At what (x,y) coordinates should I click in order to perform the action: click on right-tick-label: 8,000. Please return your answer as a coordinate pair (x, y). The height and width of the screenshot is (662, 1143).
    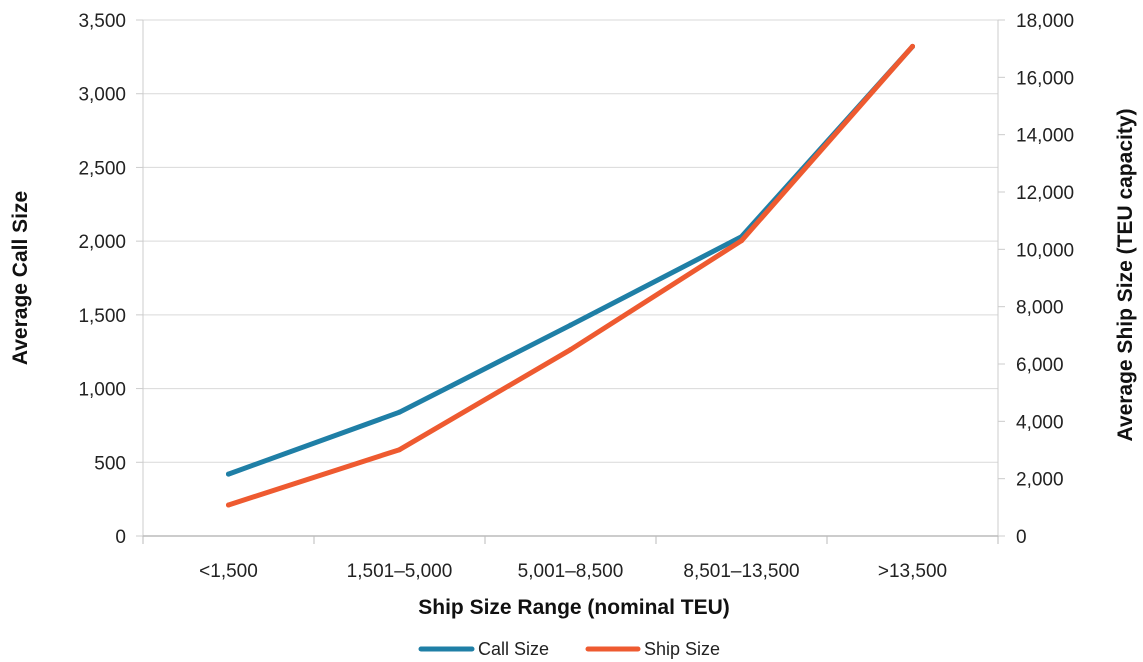
    Looking at the image, I should click on (1040, 308).